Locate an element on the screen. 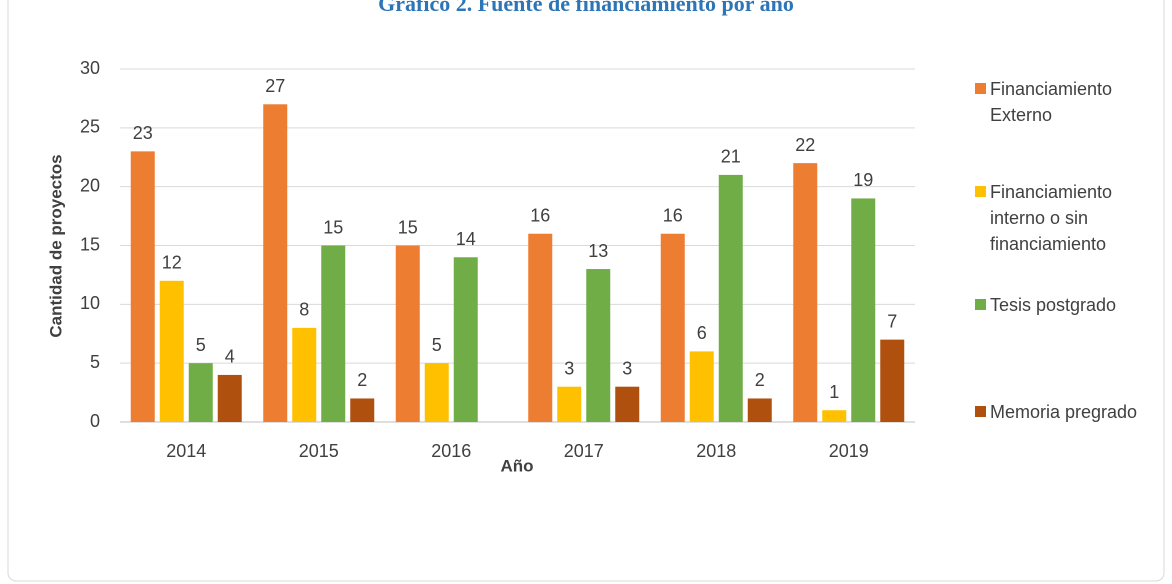  x-axis-label: Año is located at coordinates (516, 465).